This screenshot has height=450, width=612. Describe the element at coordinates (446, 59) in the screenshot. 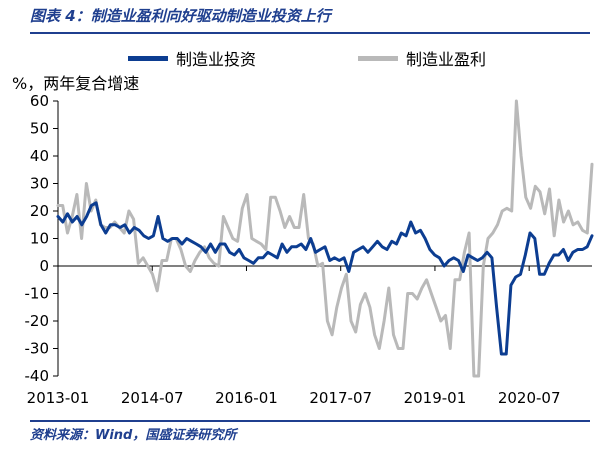

I see `legend-label-profit: 制造业盈利` at that location.